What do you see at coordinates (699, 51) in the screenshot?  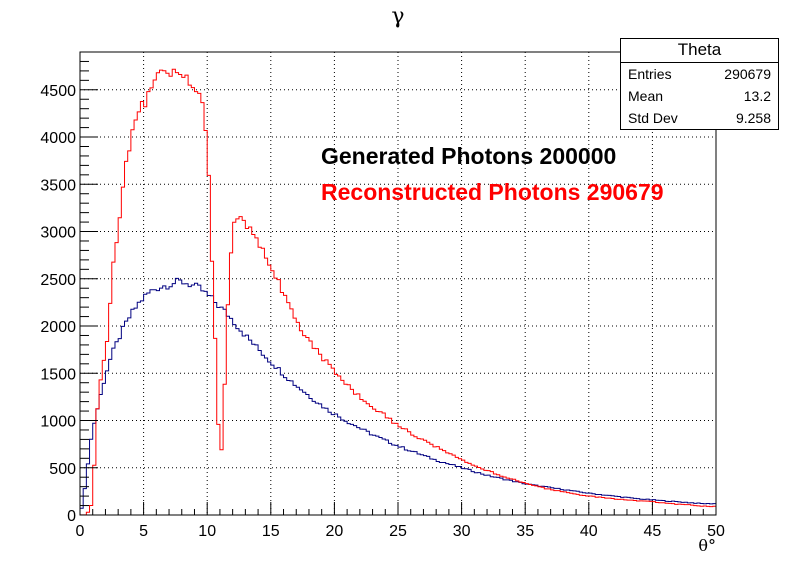 I see `stats-title: Theta` at bounding box center [699, 51].